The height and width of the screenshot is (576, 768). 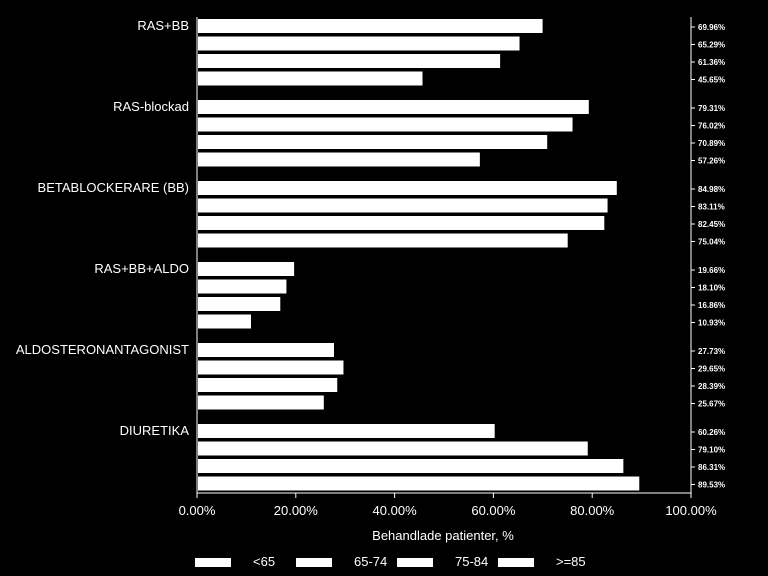 What do you see at coordinates (592, 510) in the screenshot?
I see `x-tick-label: 80.00%` at bounding box center [592, 510].